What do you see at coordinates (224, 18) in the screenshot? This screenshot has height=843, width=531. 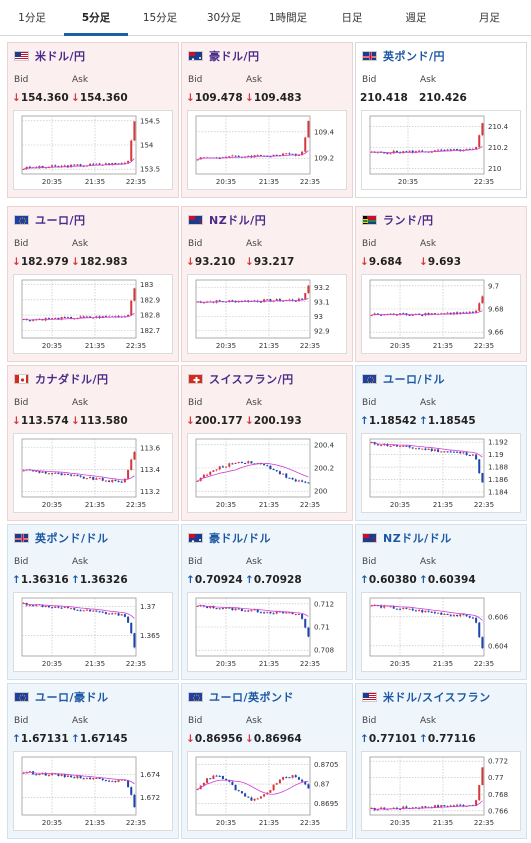 I see `tab-4: 30分足` at bounding box center [224, 18].